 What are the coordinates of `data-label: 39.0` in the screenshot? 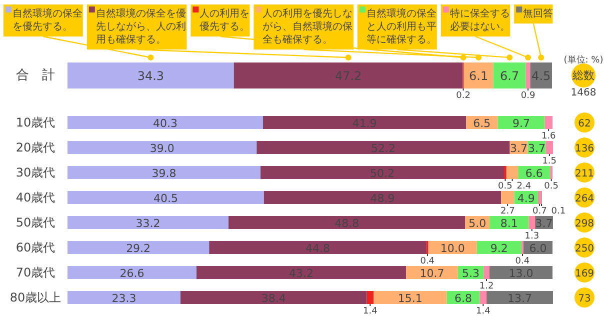 It's located at (162, 148).